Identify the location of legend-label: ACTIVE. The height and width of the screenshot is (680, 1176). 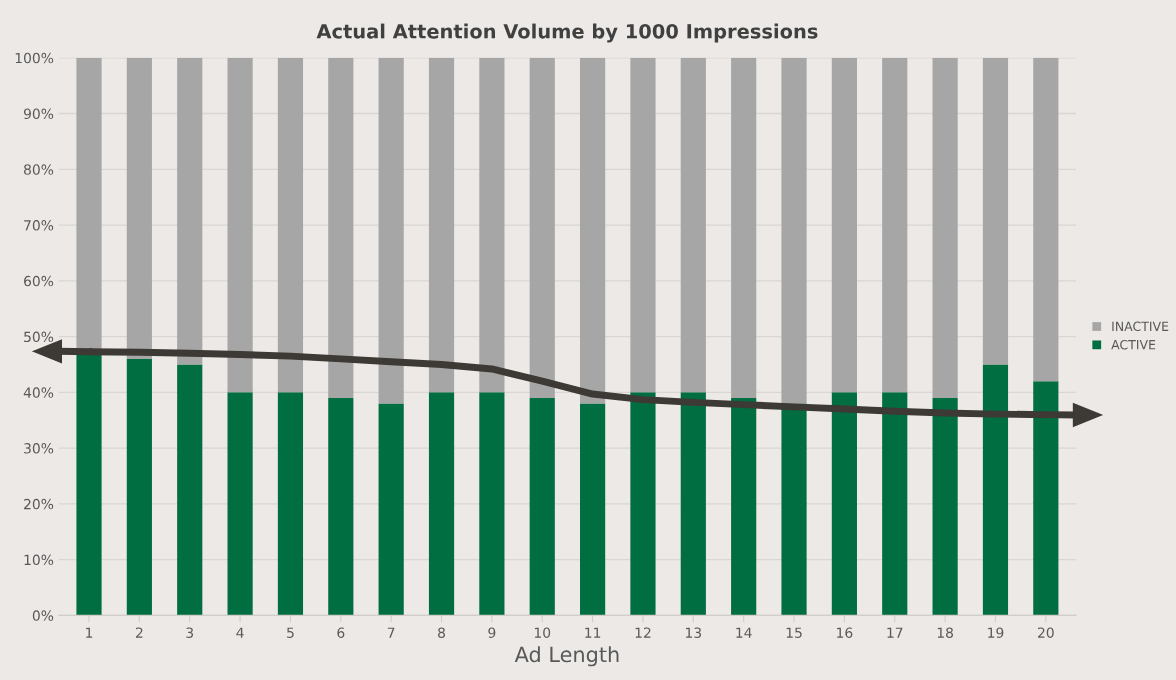
(1133, 344).